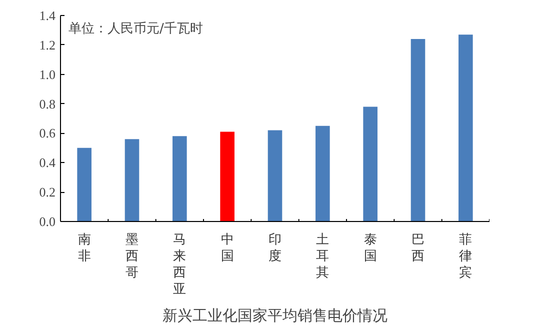 This screenshot has width=539, height=328. What do you see at coordinates (227, 248) in the screenshot?
I see `x-tick-label: 中国` at bounding box center [227, 248].